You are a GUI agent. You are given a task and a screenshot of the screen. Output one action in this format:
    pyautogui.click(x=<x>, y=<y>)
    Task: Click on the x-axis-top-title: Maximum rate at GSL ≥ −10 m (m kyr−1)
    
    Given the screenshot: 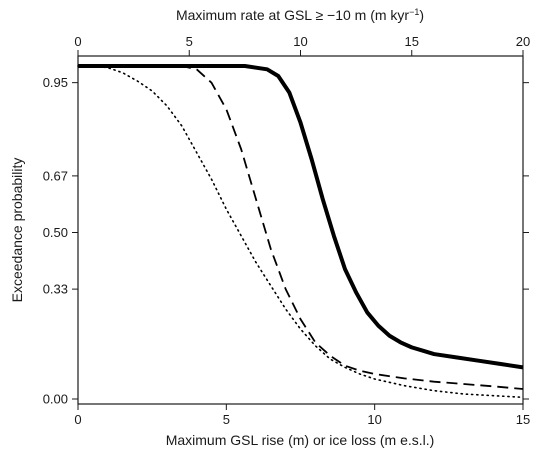 What is the action you would take?
    pyautogui.click(x=300, y=15)
    